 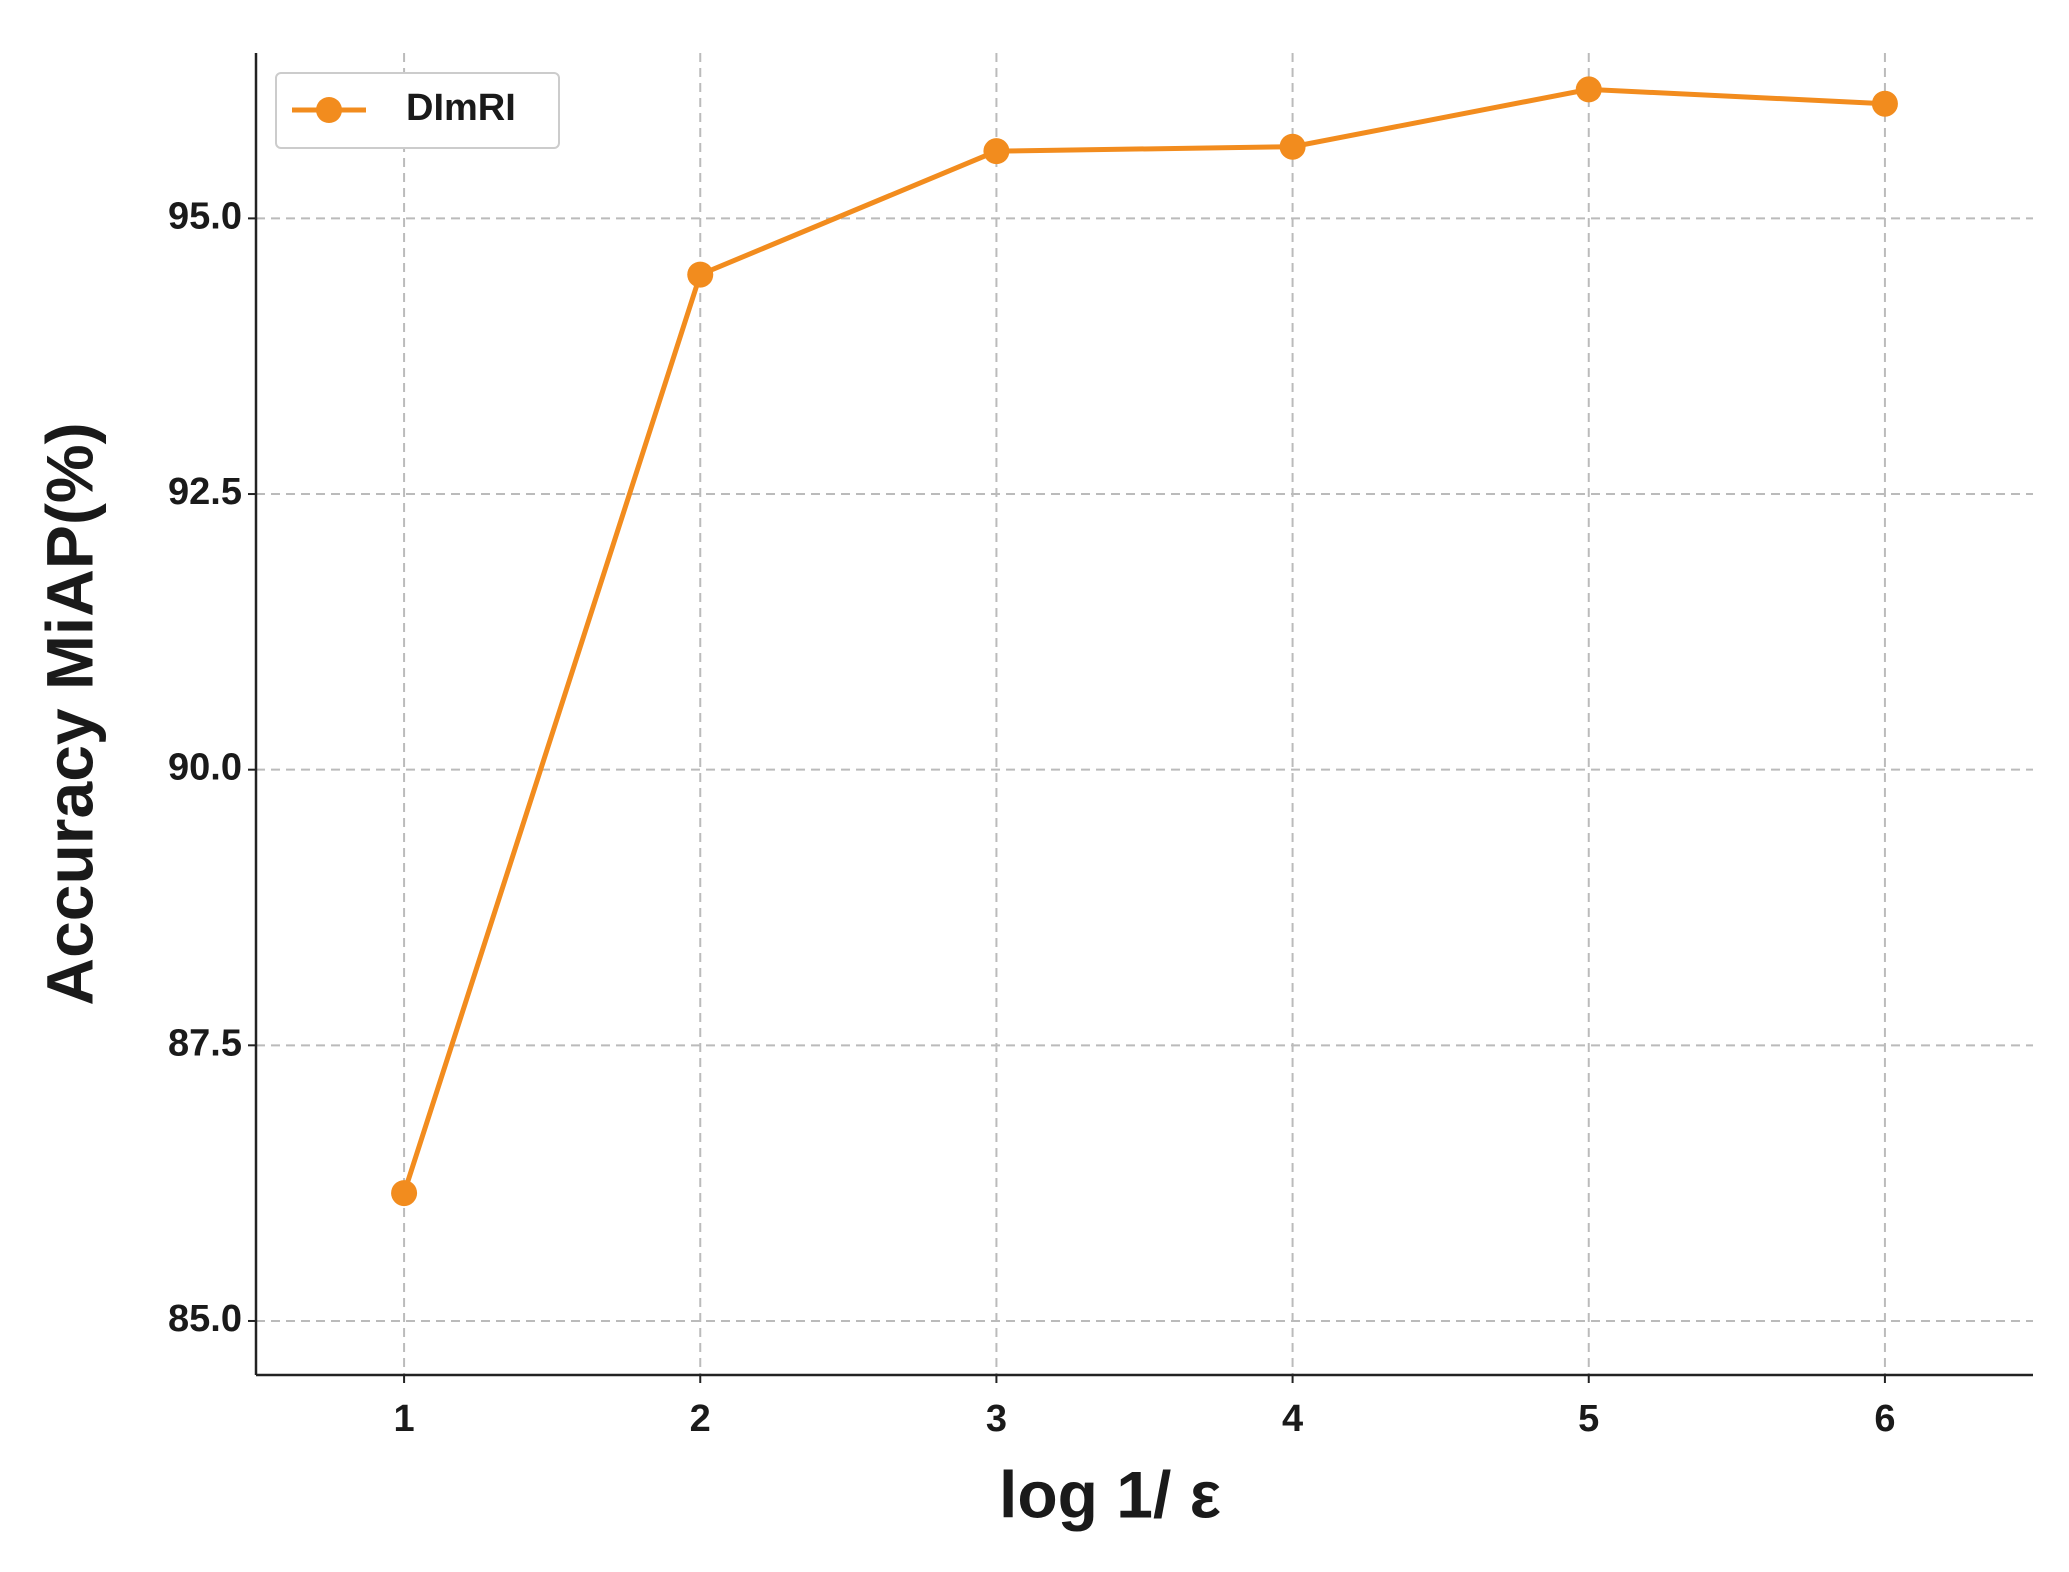 What do you see at coordinates (205, 492) in the screenshot?
I see `y-tick-label: 92.5` at bounding box center [205, 492].